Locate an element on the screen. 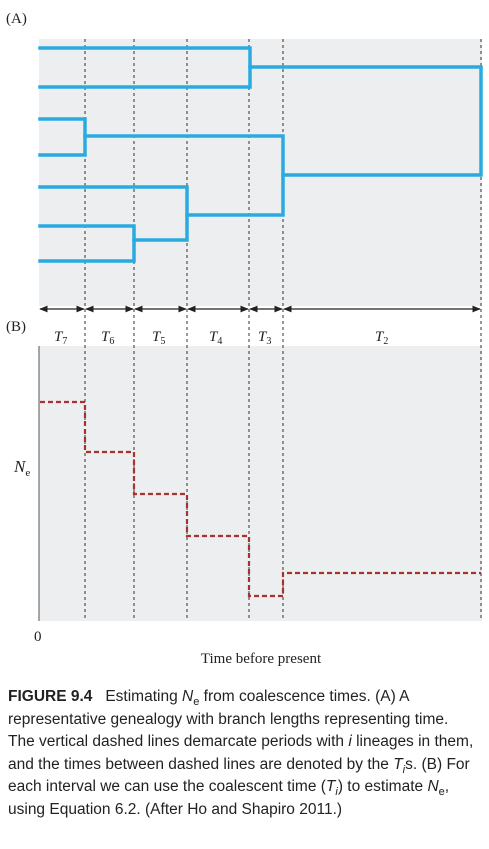 Image resolution: width=489 pixels, height=849 pixels. figure-label: FIGURE 9.4 is located at coordinates (50, 696).